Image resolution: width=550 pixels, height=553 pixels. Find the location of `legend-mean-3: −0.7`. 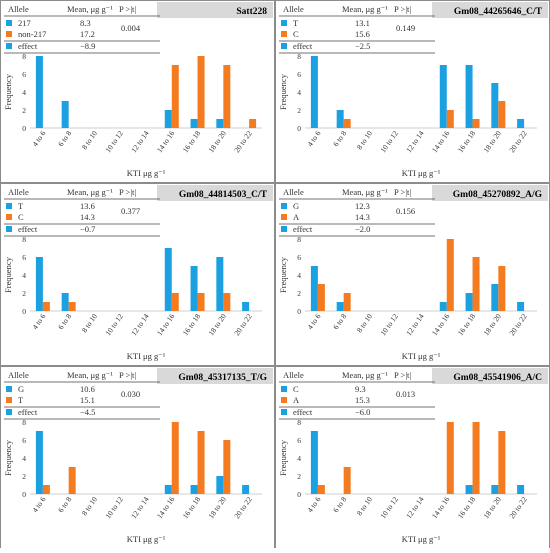

legend-mean-3: −0.7 is located at coordinates (87, 229).